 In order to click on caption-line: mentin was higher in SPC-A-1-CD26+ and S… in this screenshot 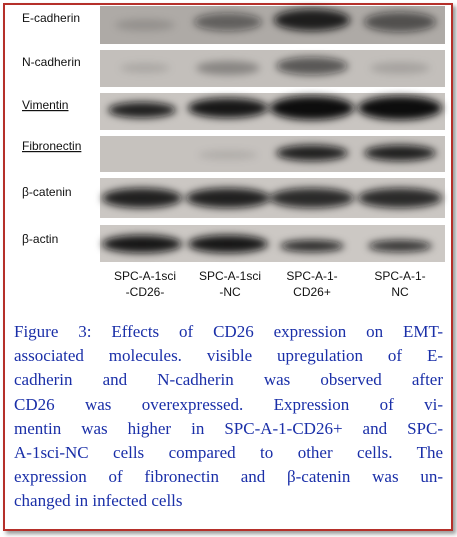, I will do `click(228, 428)`.